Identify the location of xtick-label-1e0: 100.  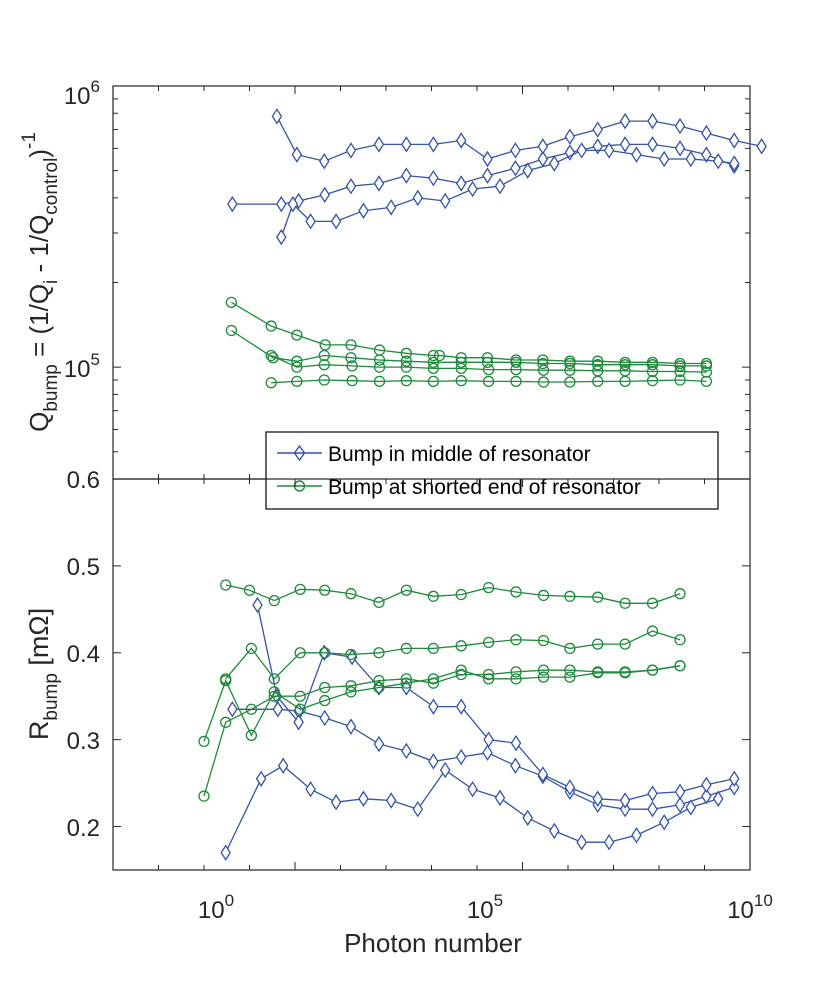
(216, 907).